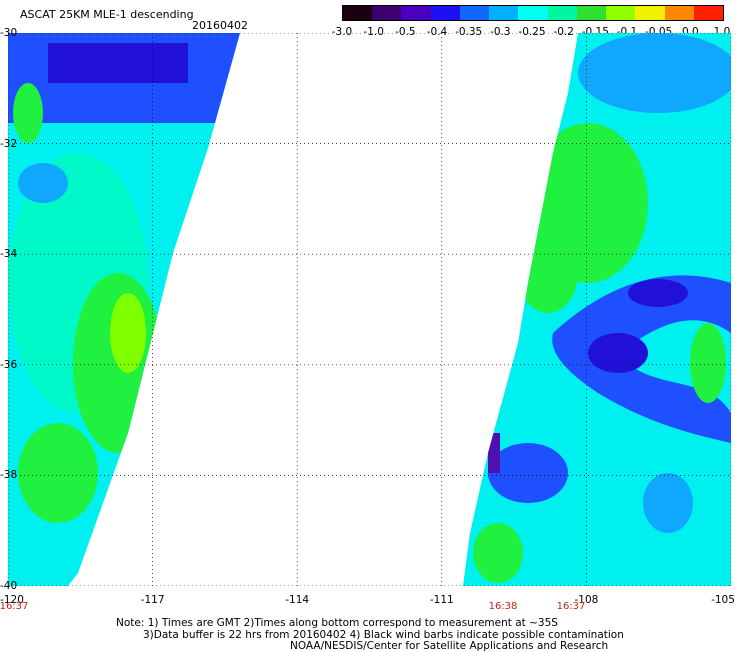  Describe the element at coordinates (441, 600) in the screenshot. I see `longitude-label: -111` at that location.